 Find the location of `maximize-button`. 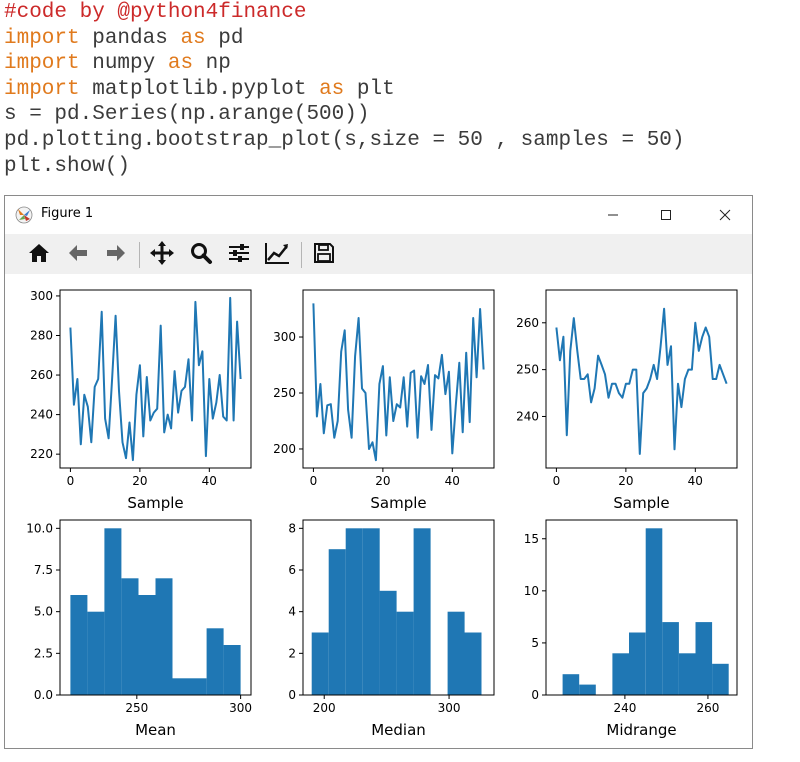

maximize-button is located at coordinates (666, 215).